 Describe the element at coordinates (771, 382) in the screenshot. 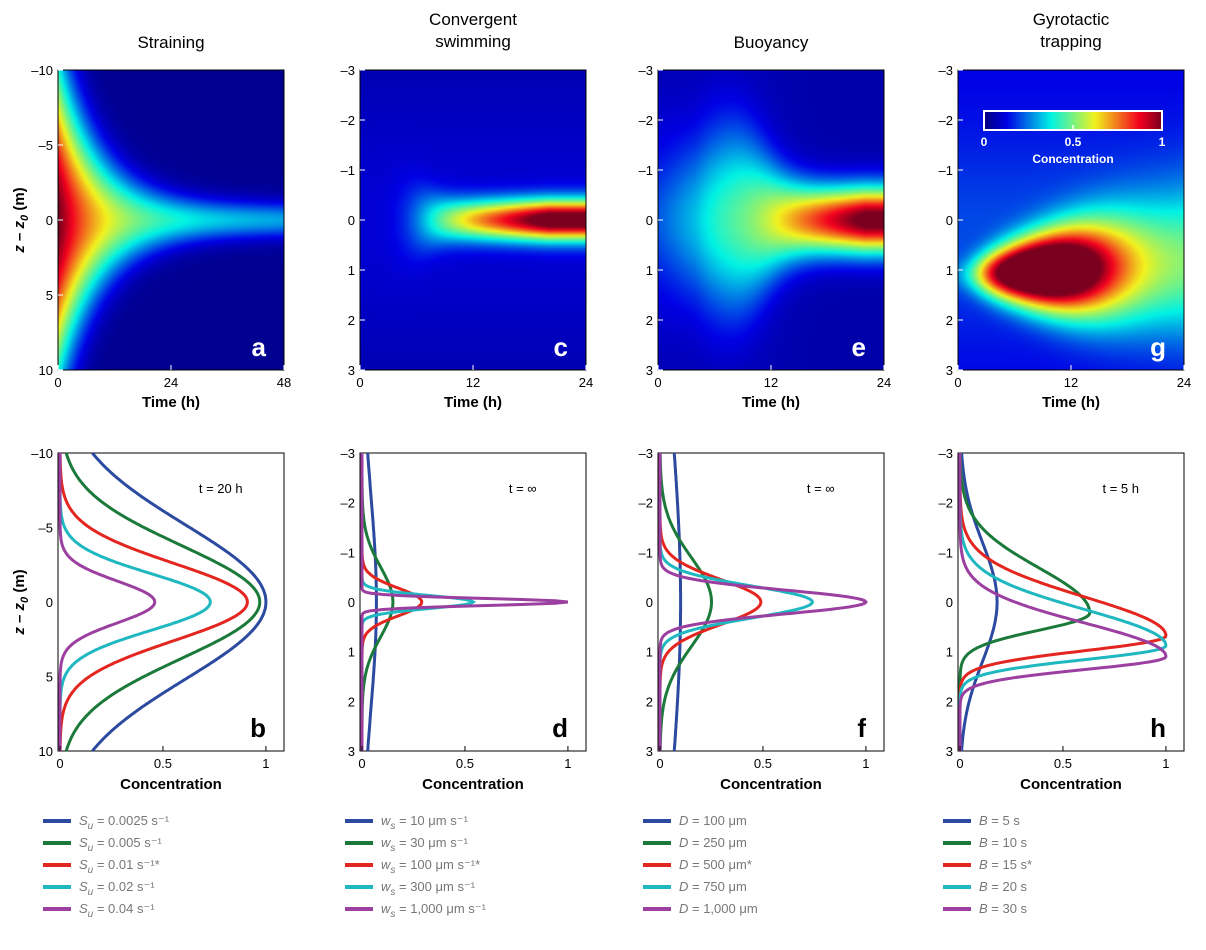

I see `x-tick-label: 12` at that location.